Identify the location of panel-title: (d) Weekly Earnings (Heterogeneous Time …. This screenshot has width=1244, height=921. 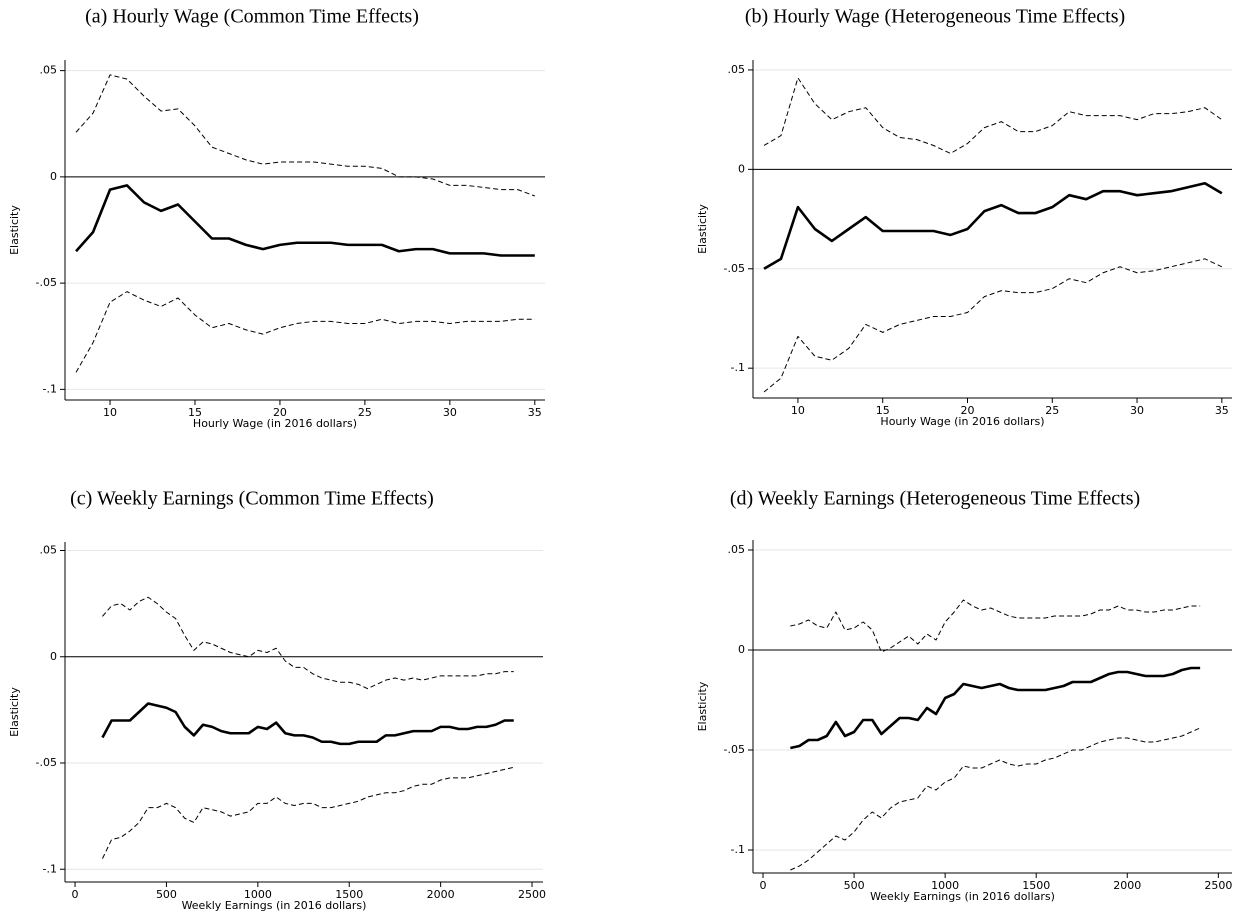
(935, 499).